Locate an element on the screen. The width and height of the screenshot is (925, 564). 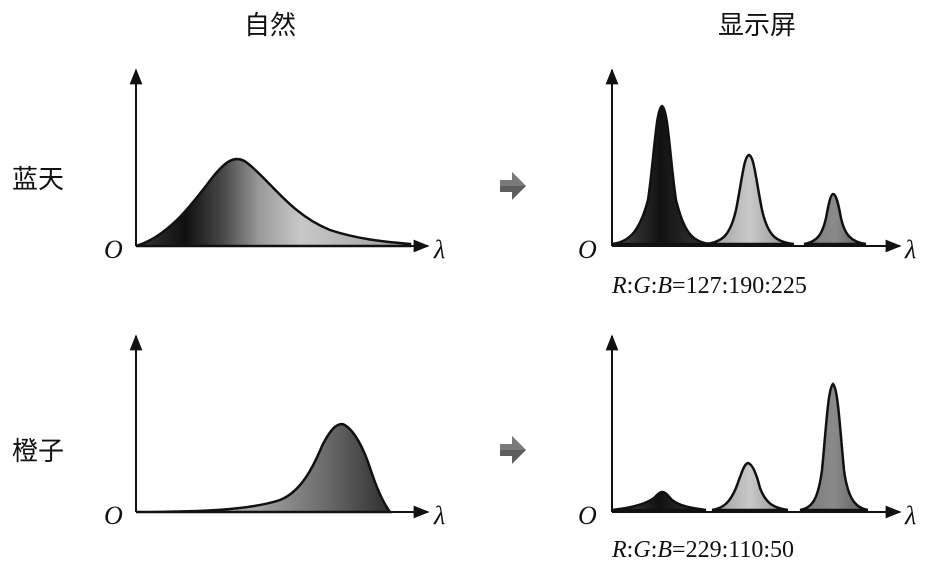
sky-rgb-ratio: R:G:B=127:190:225 is located at coordinates (709, 286).